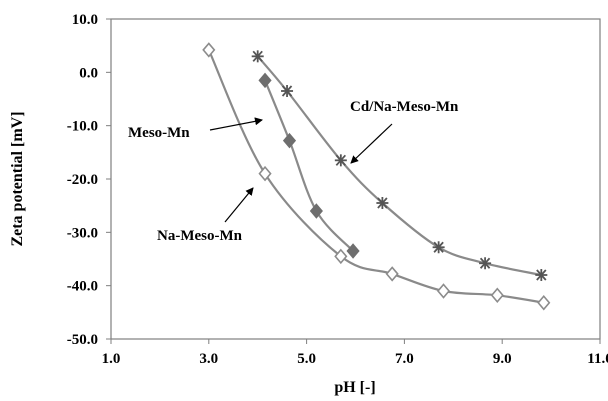 The width and height of the screenshot is (608, 401). I want to click on y-axis-ticks: 10.0 0.0 -10.0 -20.0 -30.0 -40.0 -50.0, so click(89, 180).